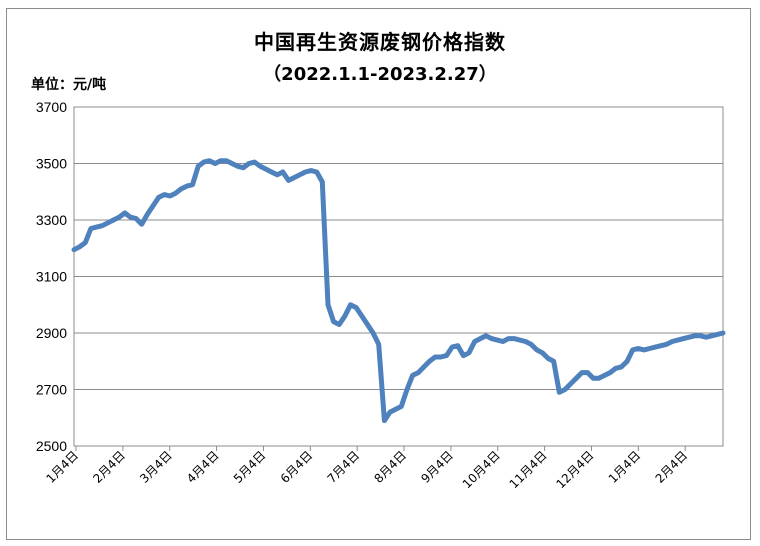 The width and height of the screenshot is (760, 546). What do you see at coordinates (51, 277) in the screenshot?
I see `y-tick-label: 3100` at bounding box center [51, 277].